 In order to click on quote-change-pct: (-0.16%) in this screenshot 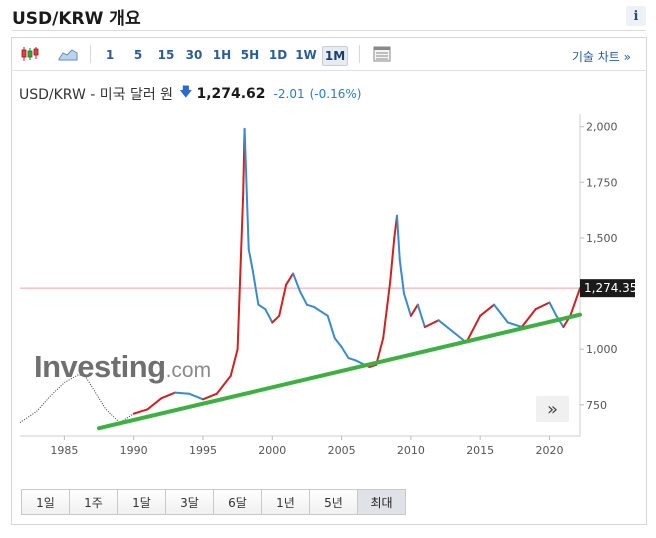, I will do `click(335, 94)`.